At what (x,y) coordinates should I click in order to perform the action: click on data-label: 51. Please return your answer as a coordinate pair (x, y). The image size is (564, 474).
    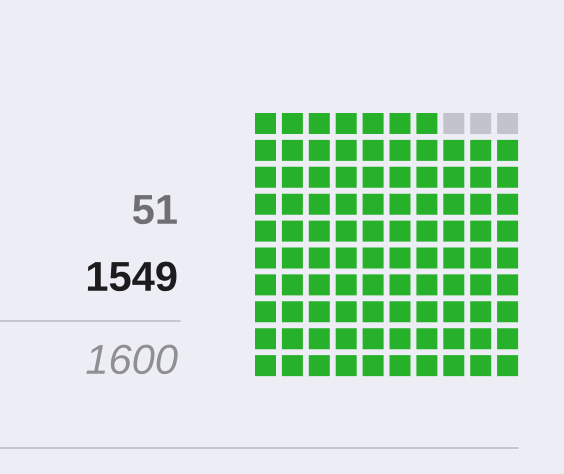
    Looking at the image, I should click on (154, 209).